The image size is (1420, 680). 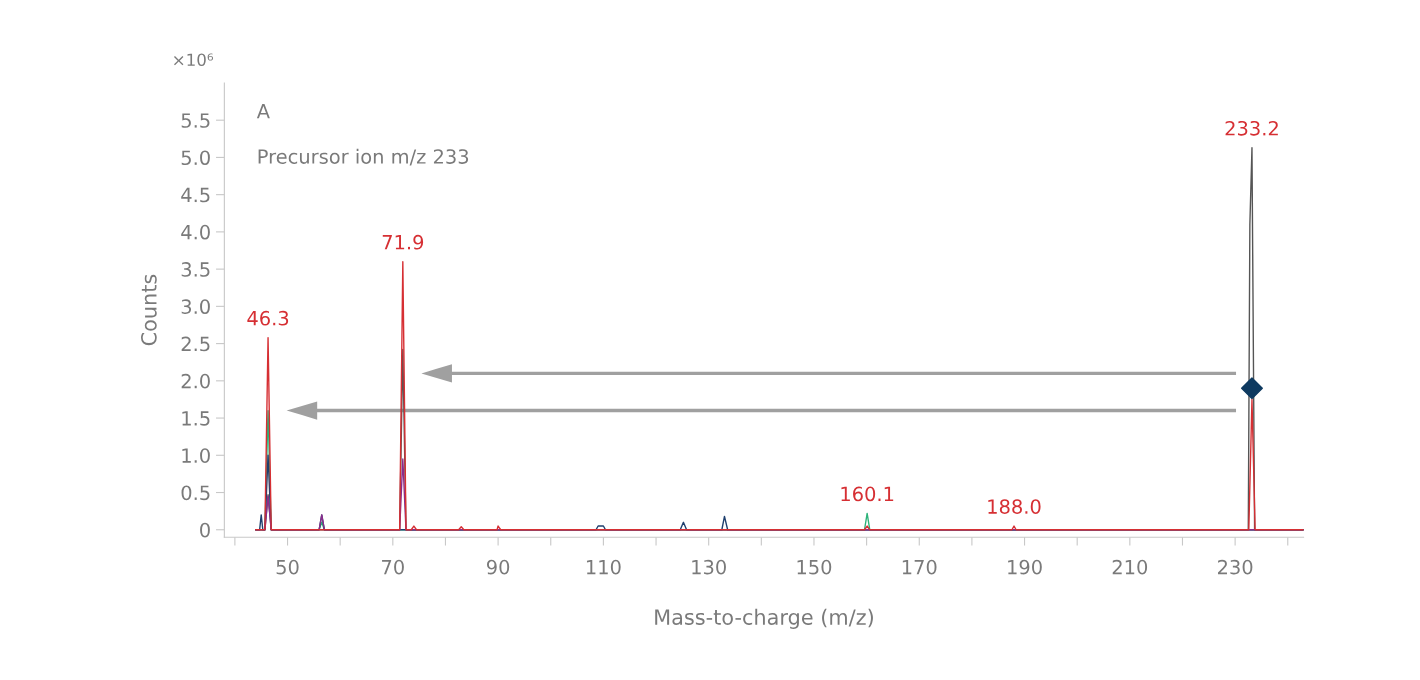 What do you see at coordinates (195, 269) in the screenshot?
I see `y-tick-label: 3.5` at bounding box center [195, 269].